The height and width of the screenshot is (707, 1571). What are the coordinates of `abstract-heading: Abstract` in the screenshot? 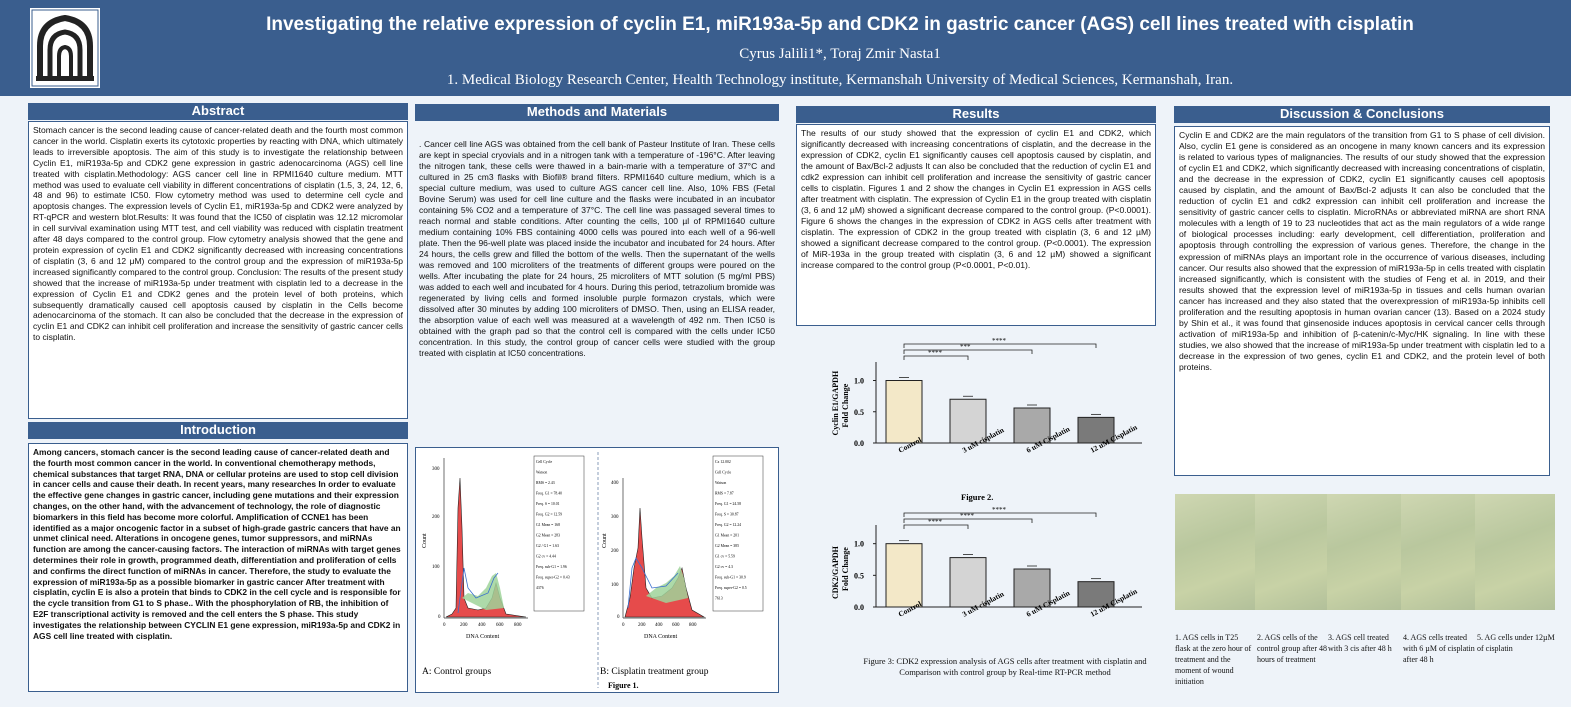 It's located at (218, 111).